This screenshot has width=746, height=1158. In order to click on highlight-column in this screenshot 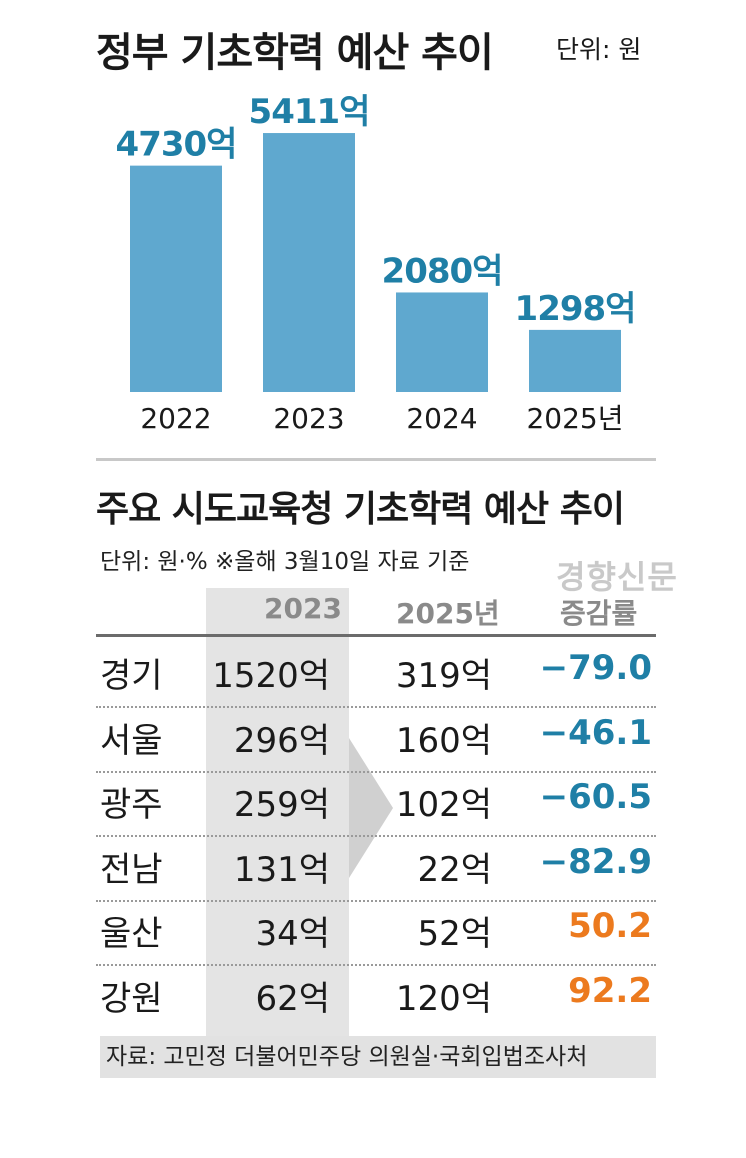, I will do `click(277, 823)`.